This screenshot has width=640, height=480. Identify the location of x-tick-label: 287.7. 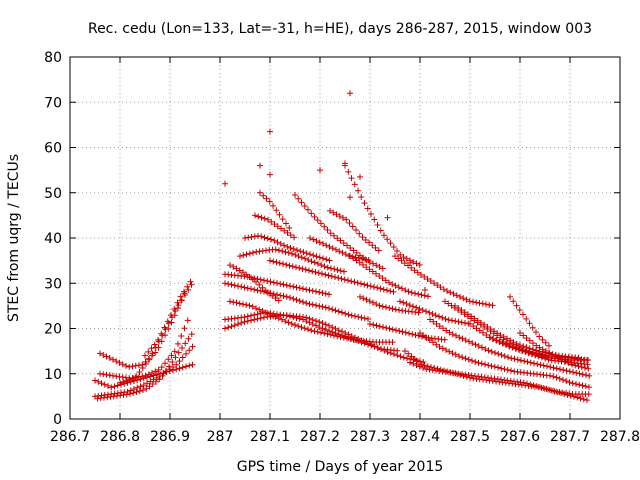
(570, 437).